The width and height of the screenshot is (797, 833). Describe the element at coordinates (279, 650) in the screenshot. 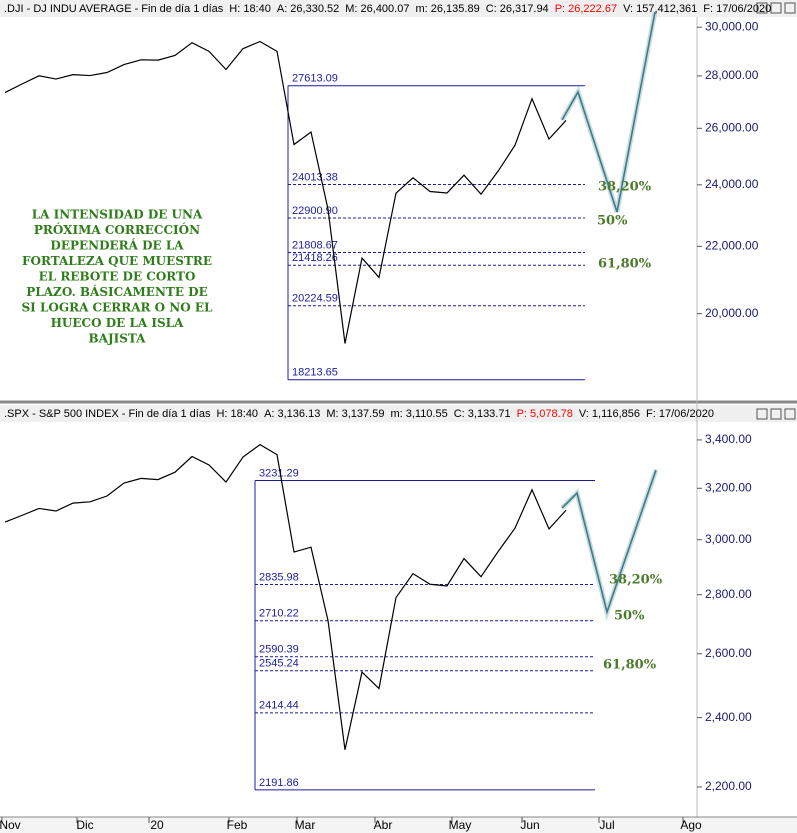

I see `fib-level-label: 2590.39` at that location.